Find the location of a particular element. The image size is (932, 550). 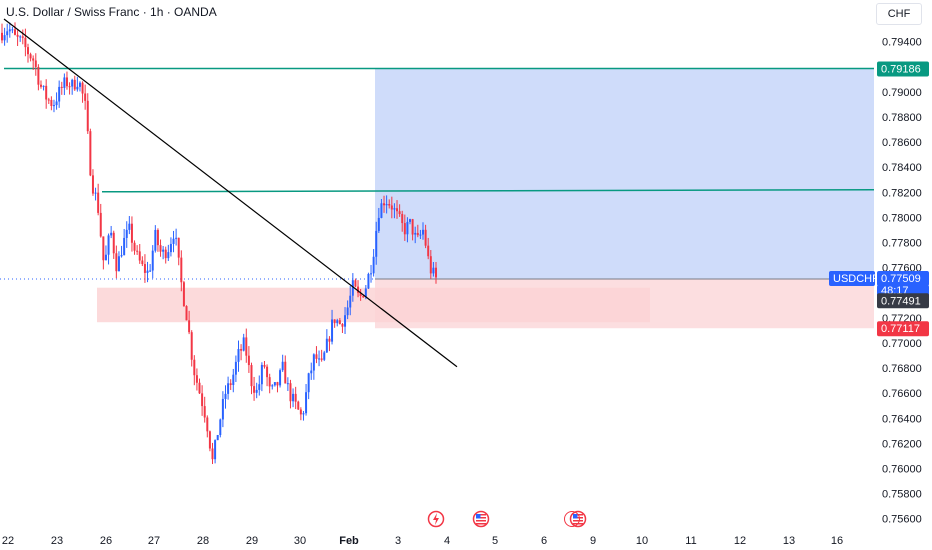

demand-zone is located at coordinates (373, 305).